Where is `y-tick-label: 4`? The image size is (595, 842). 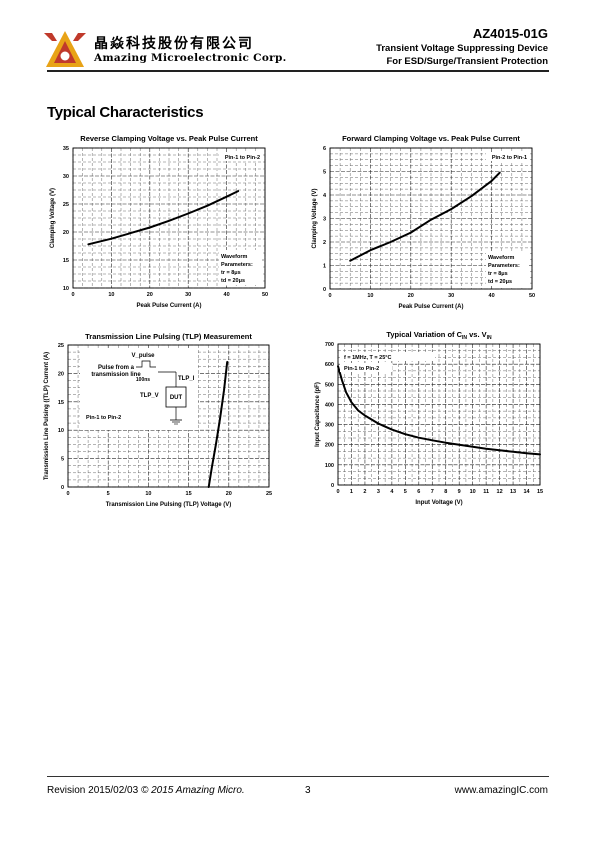
y-tick-label: 4 is located at coordinates (325, 196).